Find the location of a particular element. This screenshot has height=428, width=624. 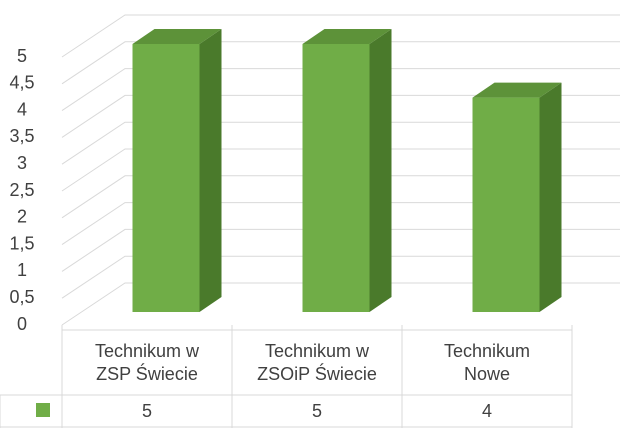

y-tick-label: 5 is located at coordinates (22, 56).